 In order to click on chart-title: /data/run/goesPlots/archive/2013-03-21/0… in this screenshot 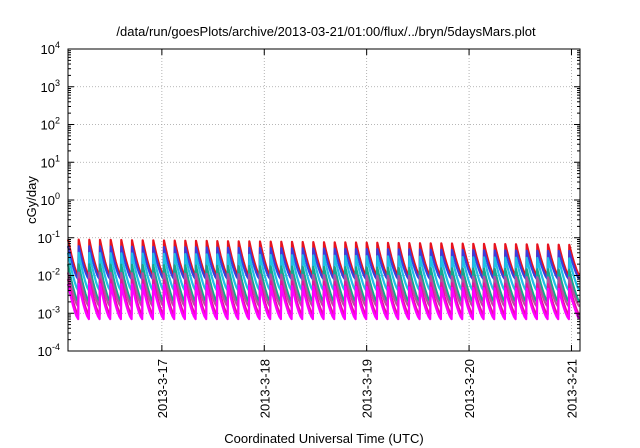, I will do `click(326, 31)`.